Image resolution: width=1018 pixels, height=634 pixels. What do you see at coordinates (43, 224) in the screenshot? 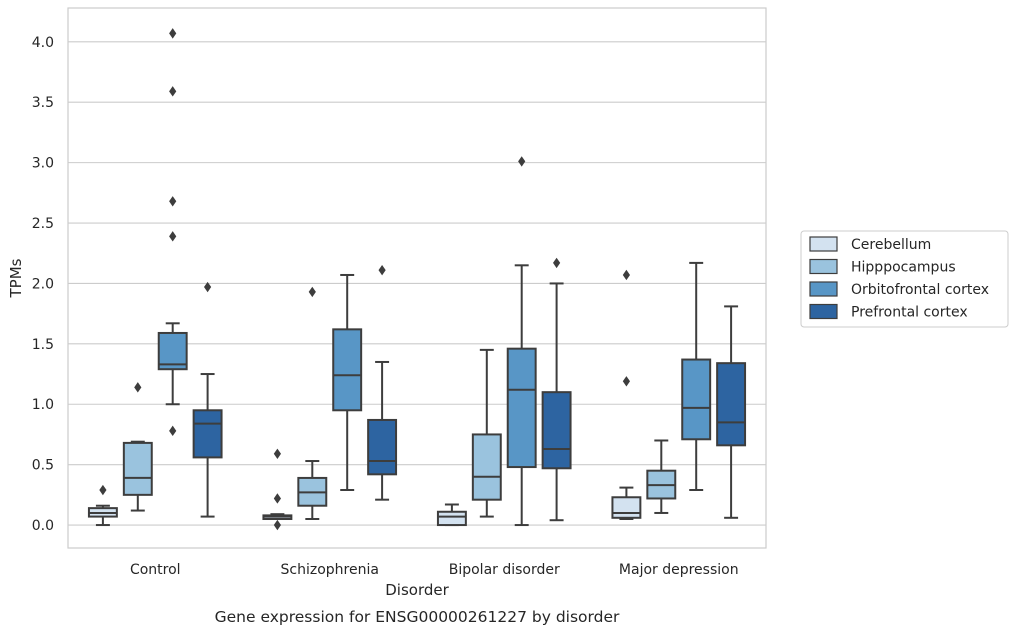
I see `y-tick-label: 2.5` at bounding box center [43, 224].